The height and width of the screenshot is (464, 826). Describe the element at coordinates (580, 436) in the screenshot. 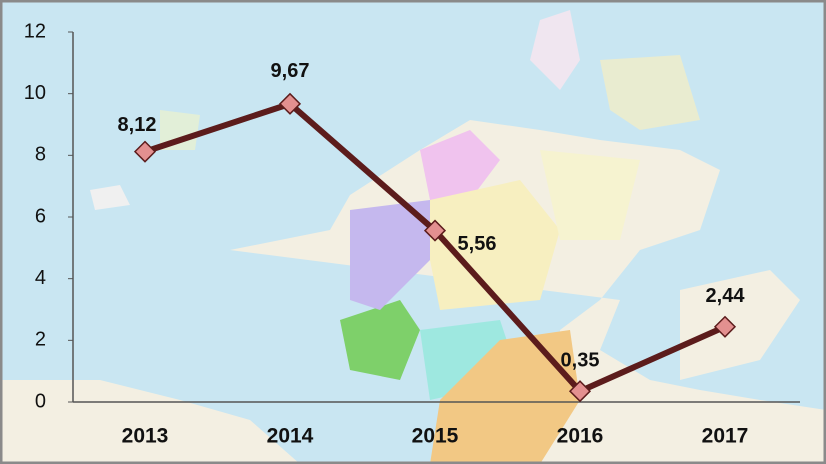

I see `x-tick-label: 2016` at that location.